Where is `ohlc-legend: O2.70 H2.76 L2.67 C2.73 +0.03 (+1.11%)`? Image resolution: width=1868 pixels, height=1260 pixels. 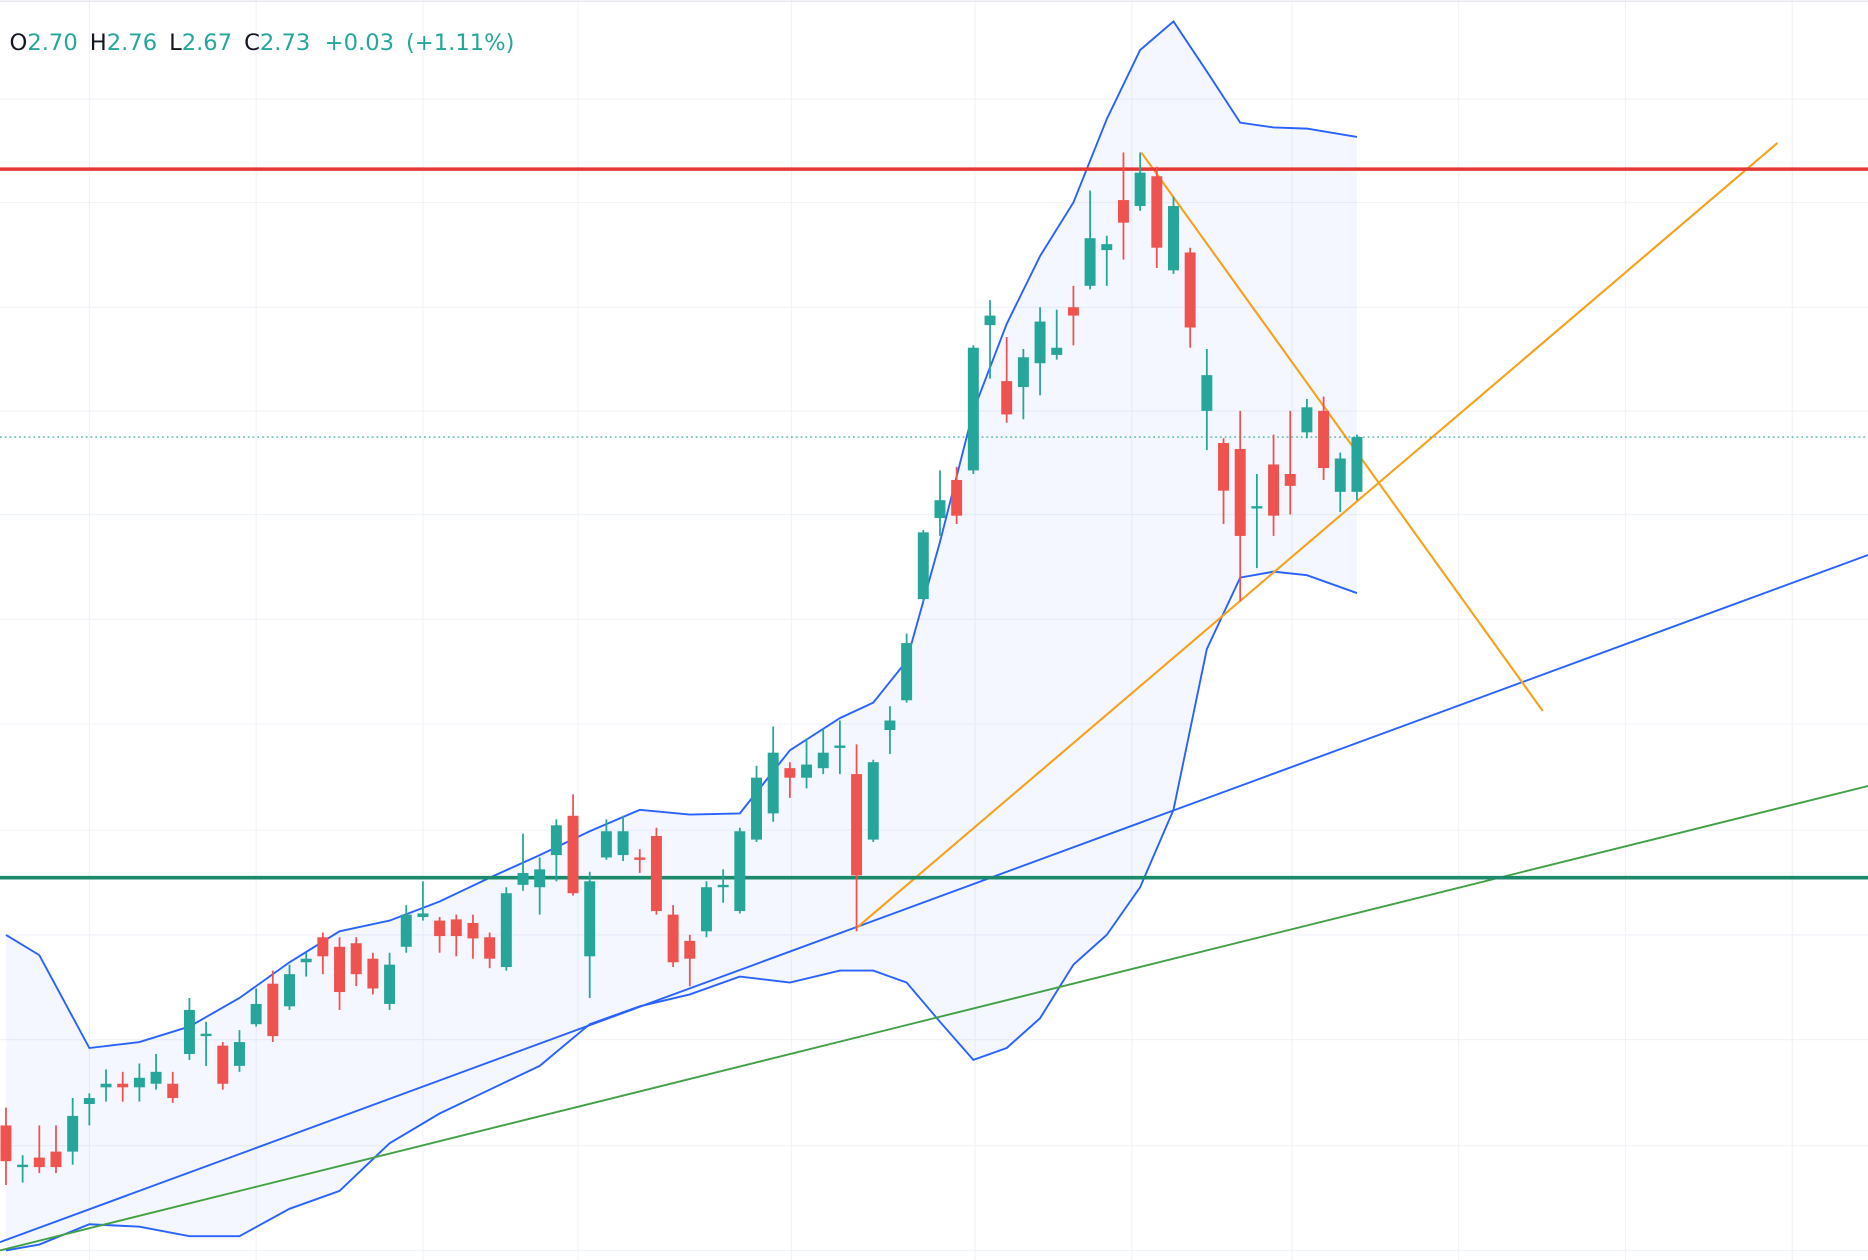
ohlc-legend: O2.70 H2.76 L2.67 C2.73 +0.03 (+1.11%) is located at coordinates (262, 43).